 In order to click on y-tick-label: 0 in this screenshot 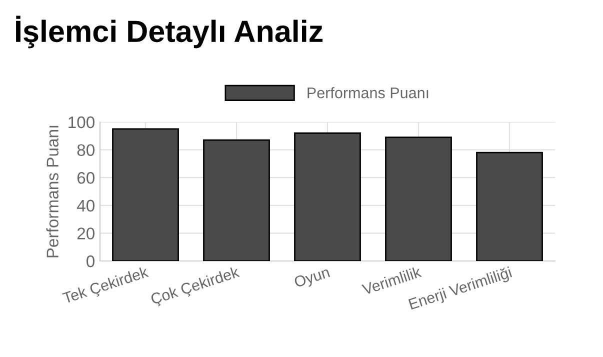, I will do `click(90, 261)`.